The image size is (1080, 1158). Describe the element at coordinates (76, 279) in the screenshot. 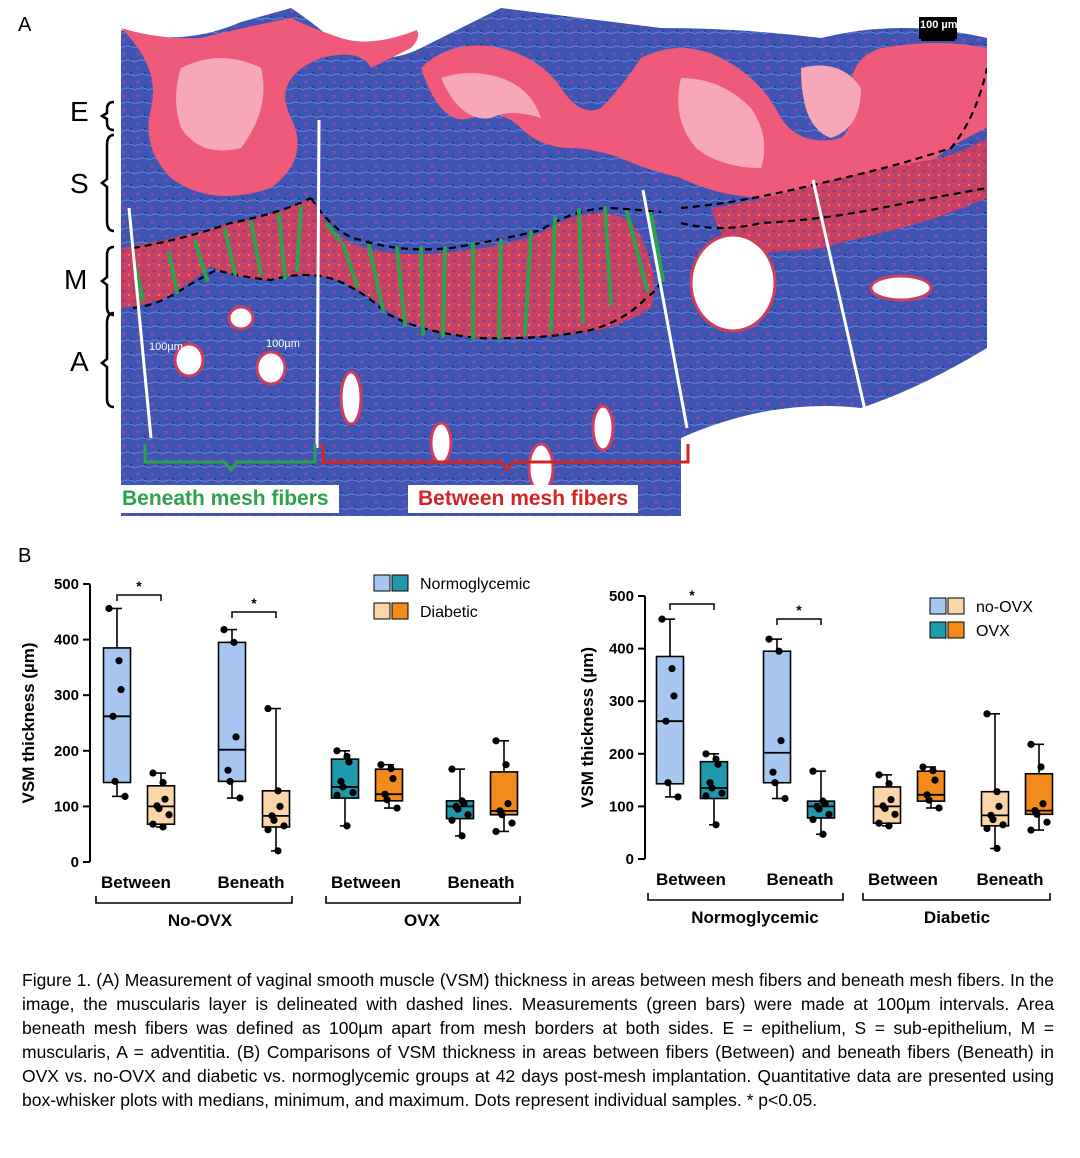

I see `layer-label-muscularis: M` at that location.